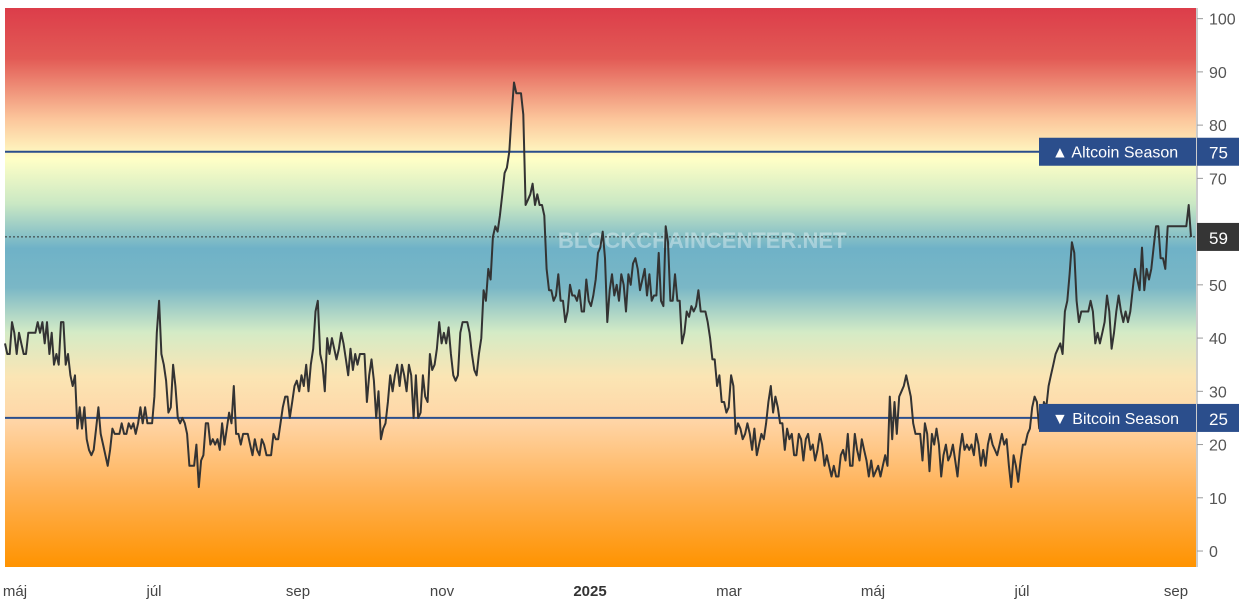  Describe the element at coordinates (1218, 499) in the screenshot. I see `y-tick-label: 10` at that location.